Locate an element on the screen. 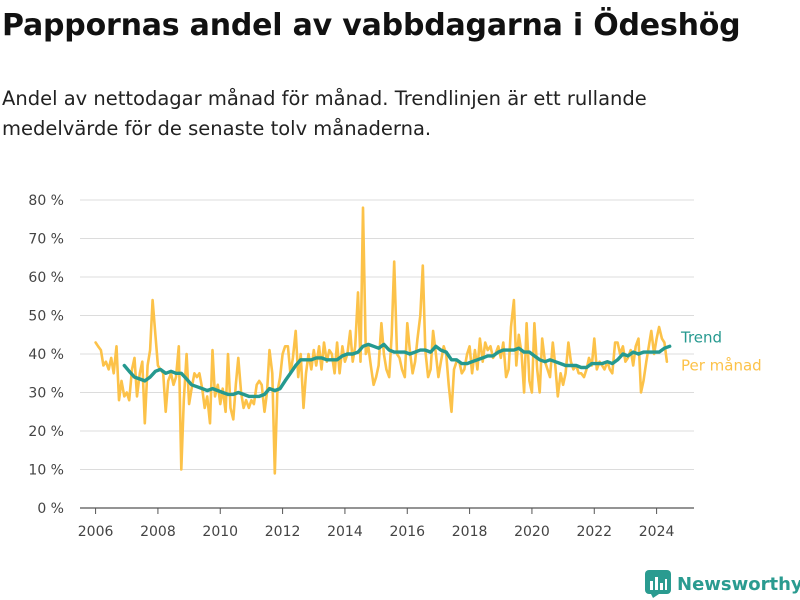 This screenshot has height=600, width=800. x-tick-label: 2006 is located at coordinates (96, 532).